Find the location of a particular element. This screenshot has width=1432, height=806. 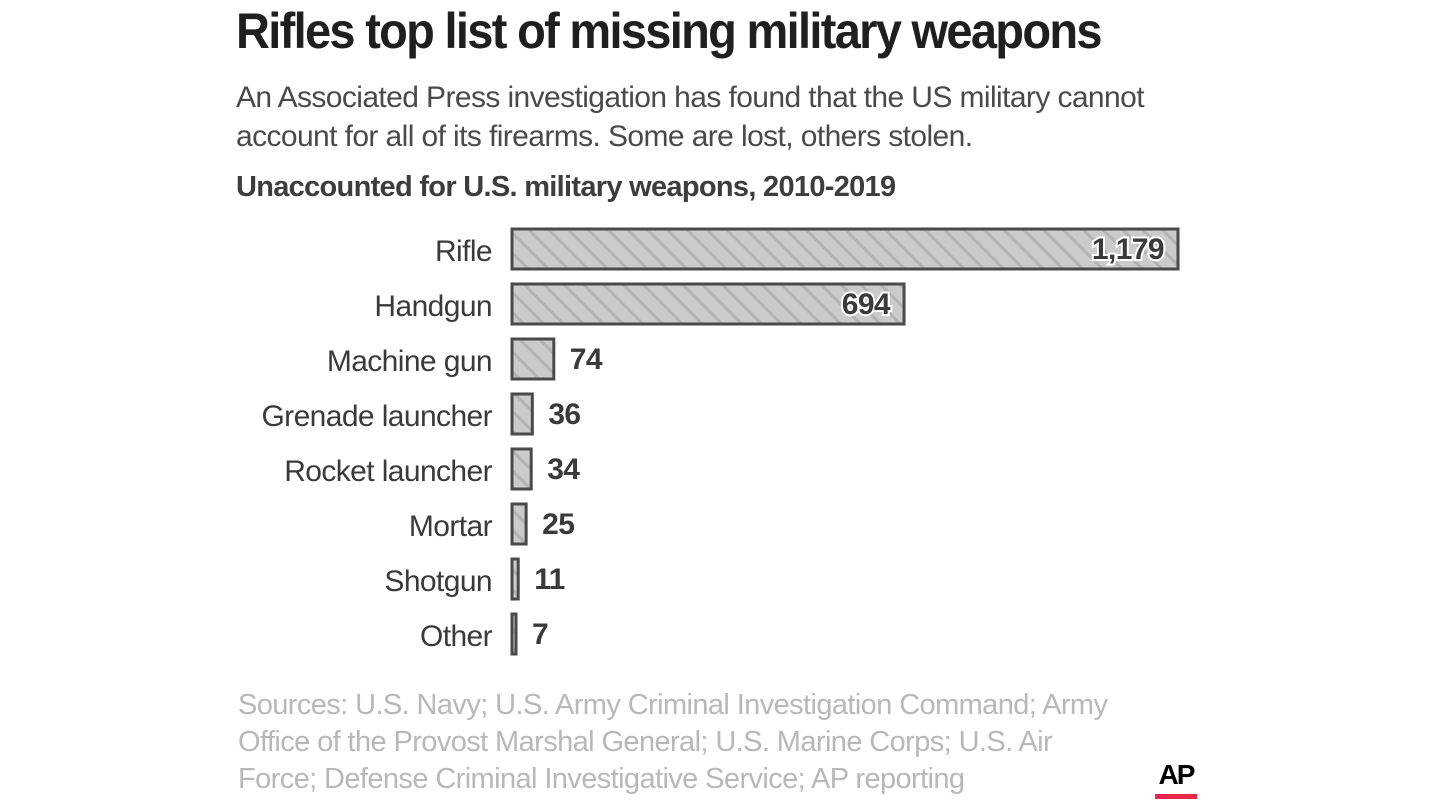

value-label-rocket-launcher: 34 is located at coordinates (563, 469).